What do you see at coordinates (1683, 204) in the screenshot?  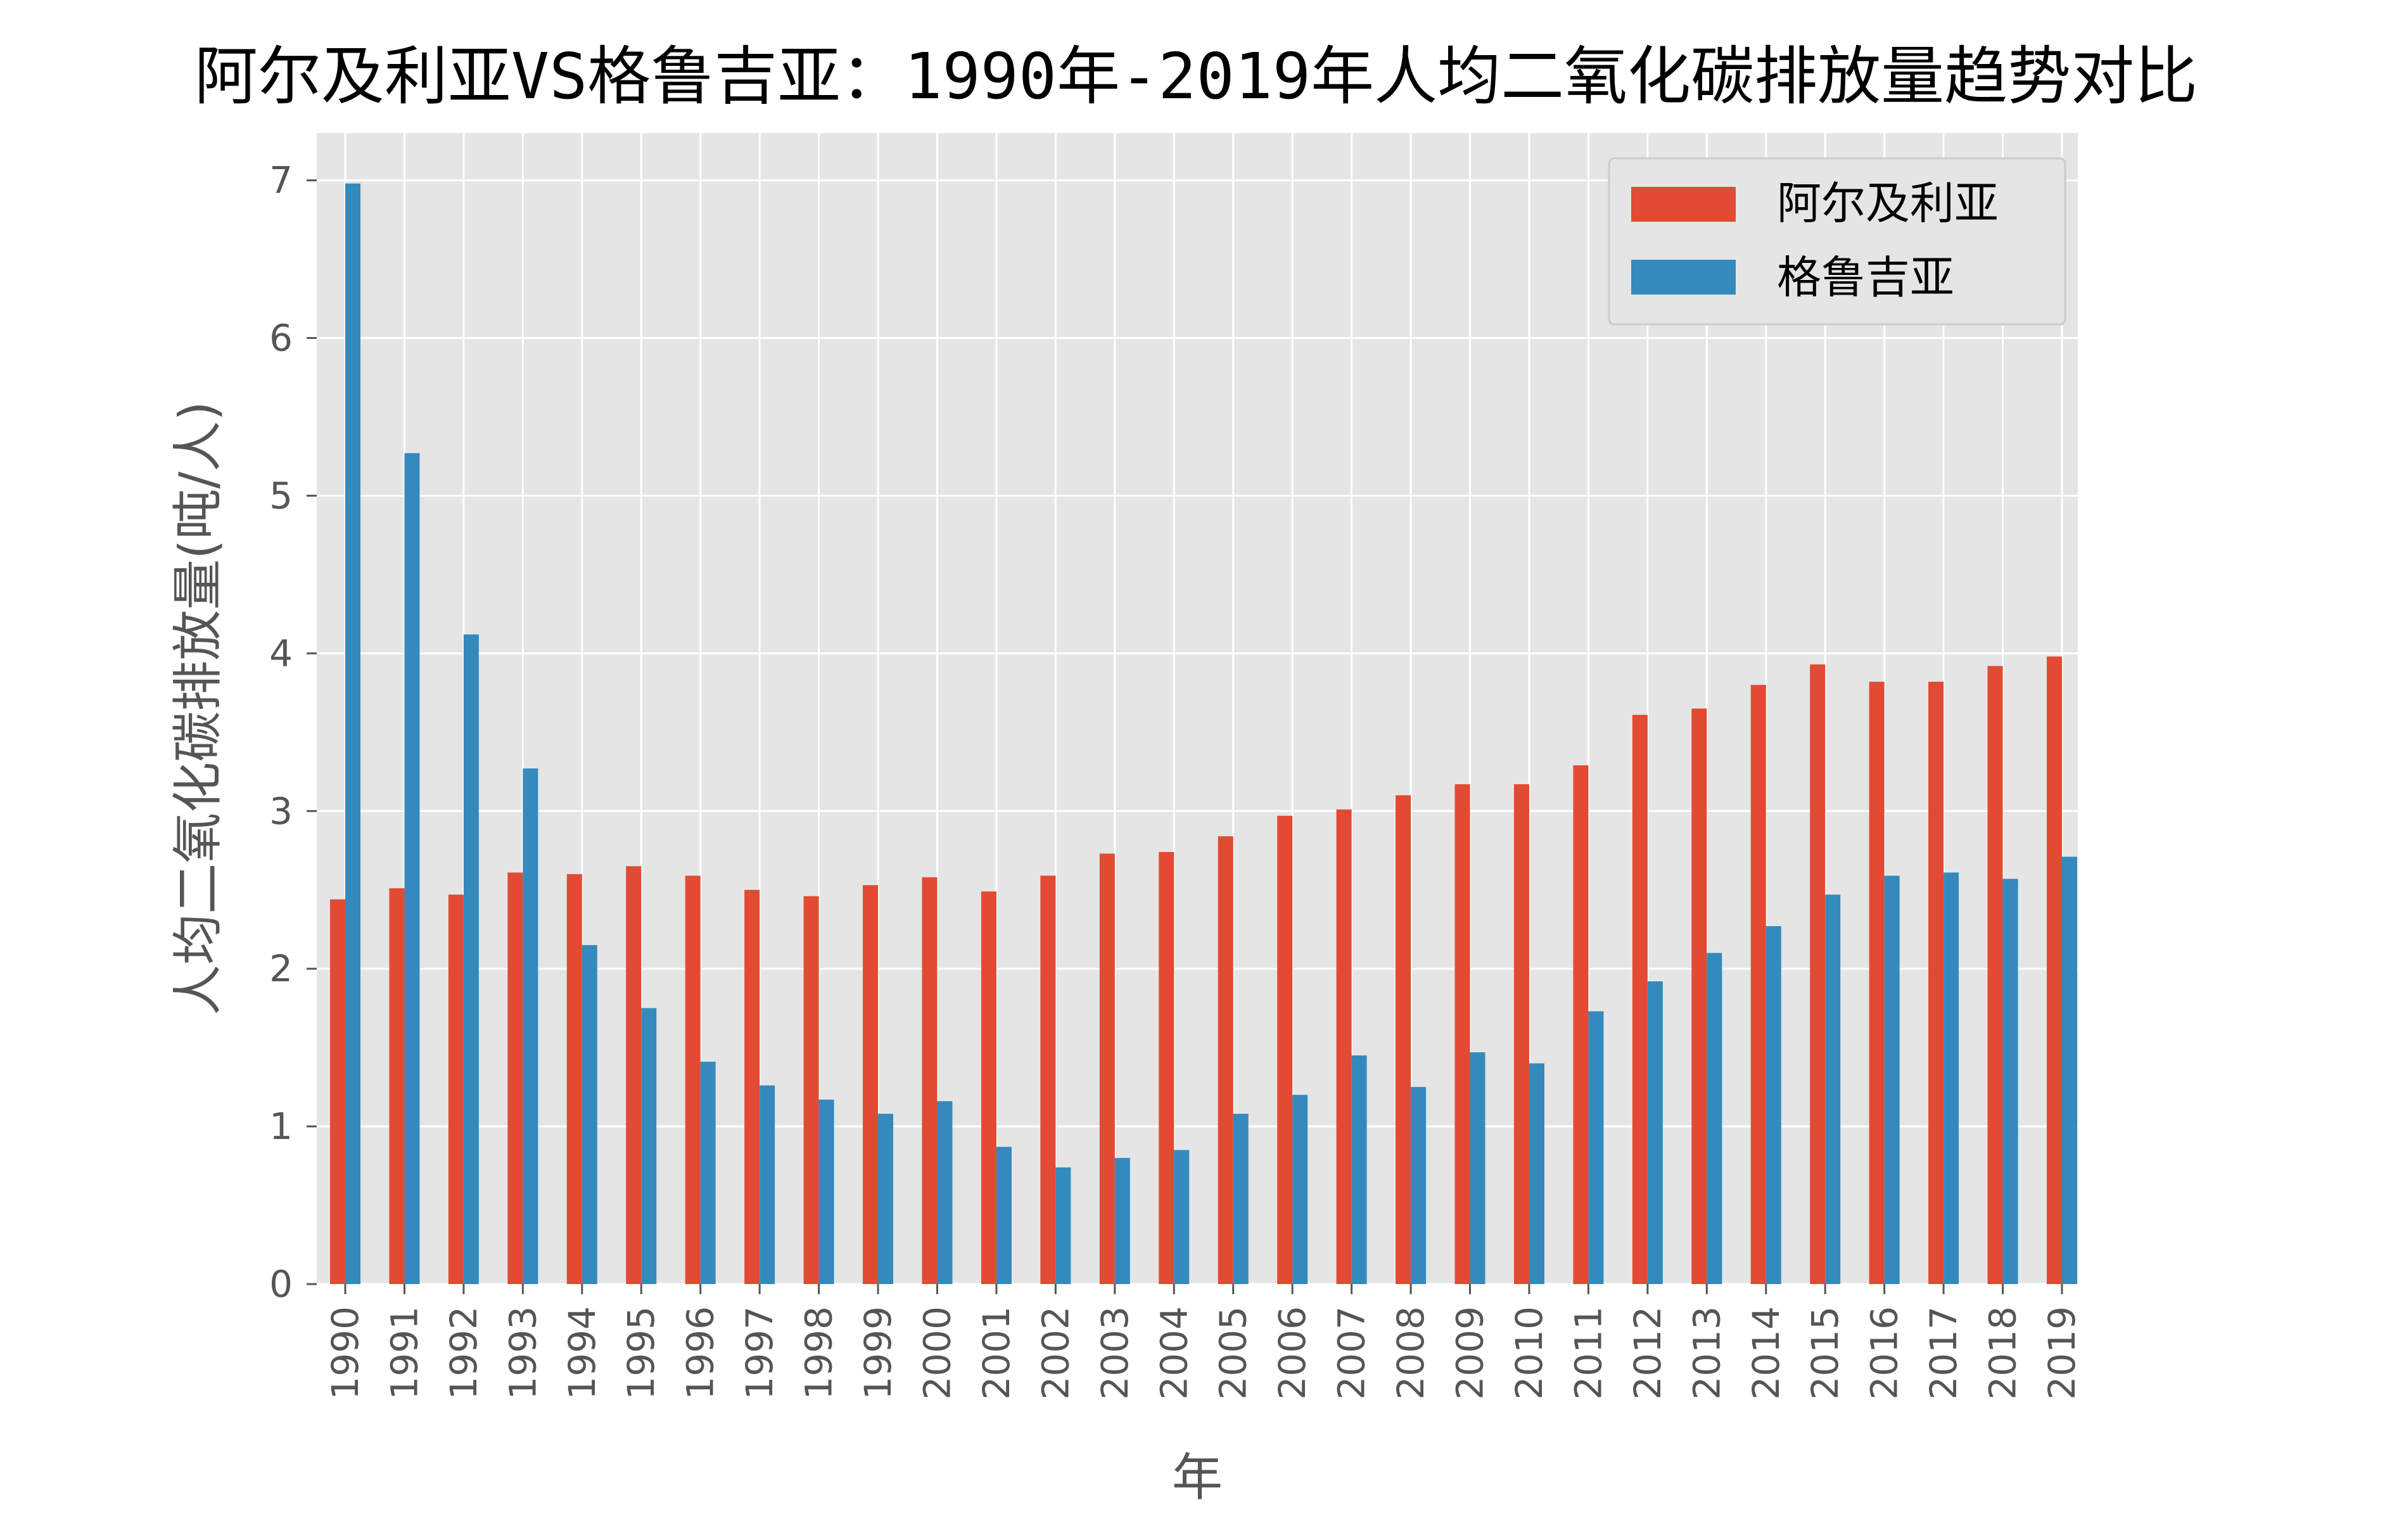 I see `legend-swatch-algeria` at bounding box center [1683, 204].